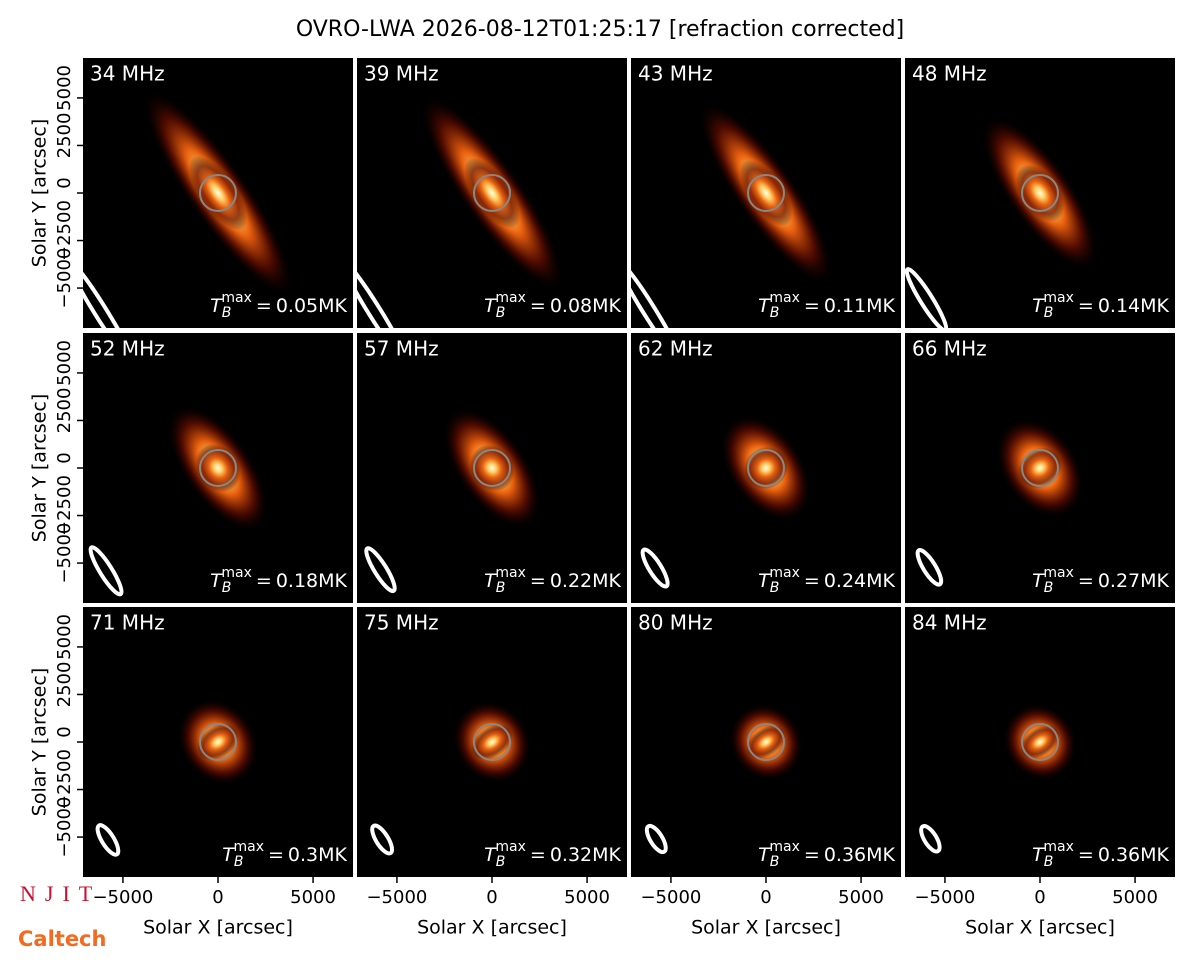 Image resolution: width=1200 pixels, height=979 pixels. Describe the element at coordinates (218, 193) in the screenshot. I see `panel: TBmax = 0.05MK` at that location.